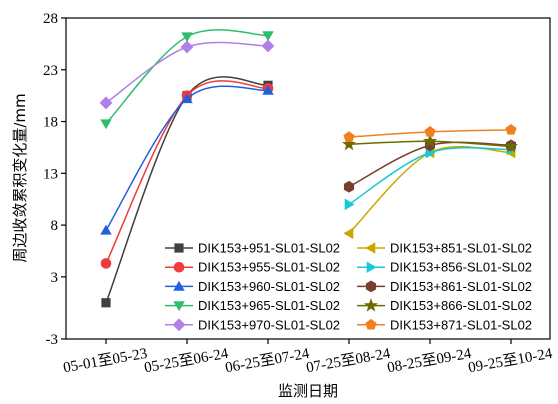 The height and width of the screenshot is (404, 558). Describe the element at coordinates (50, 174) in the screenshot. I see `y-tick-label-3: 13` at that location.